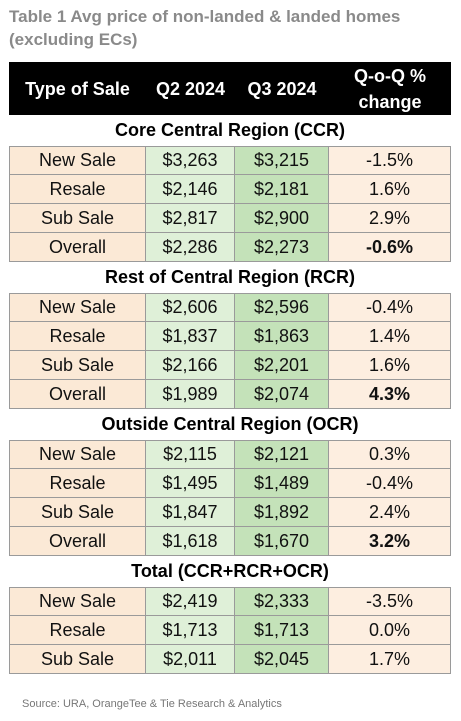 Image resolution: width=461 pixels, height=721 pixels. Describe the element at coordinates (282, 483) in the screenshot. I see `cell-q3: $1,489` at that location.